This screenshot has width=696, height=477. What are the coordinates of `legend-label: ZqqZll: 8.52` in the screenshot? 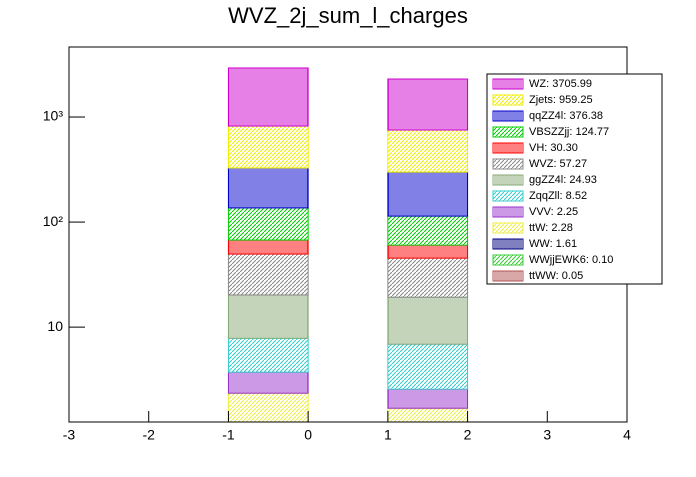 It's located at (558, 196).